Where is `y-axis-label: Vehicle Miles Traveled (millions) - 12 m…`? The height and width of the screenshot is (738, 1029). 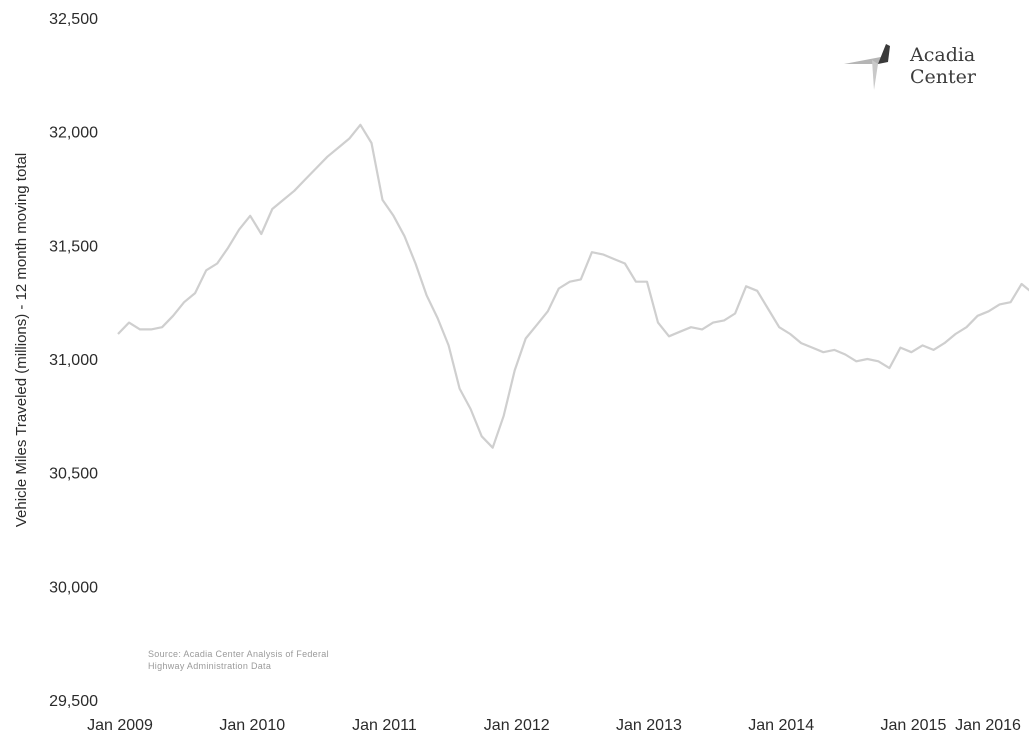
y-axis-label: Vehicle Miles Traveled (millions) - 12 m… is located at coordinates (21, 340).